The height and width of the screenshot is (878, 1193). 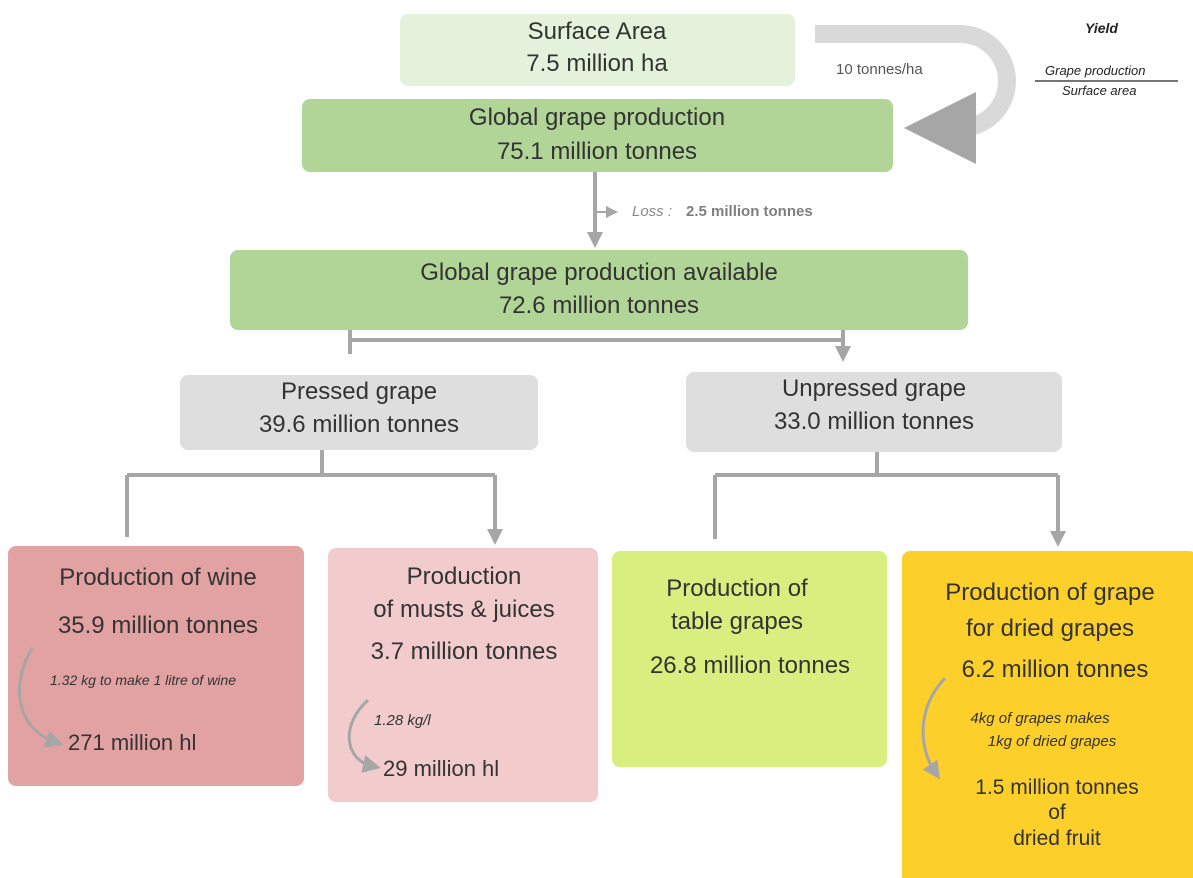 What do you see at coordinates (1050, 592) in the screenshot?
I see `dried-title-line: Production of grape` at bounding box center [1050, 592].